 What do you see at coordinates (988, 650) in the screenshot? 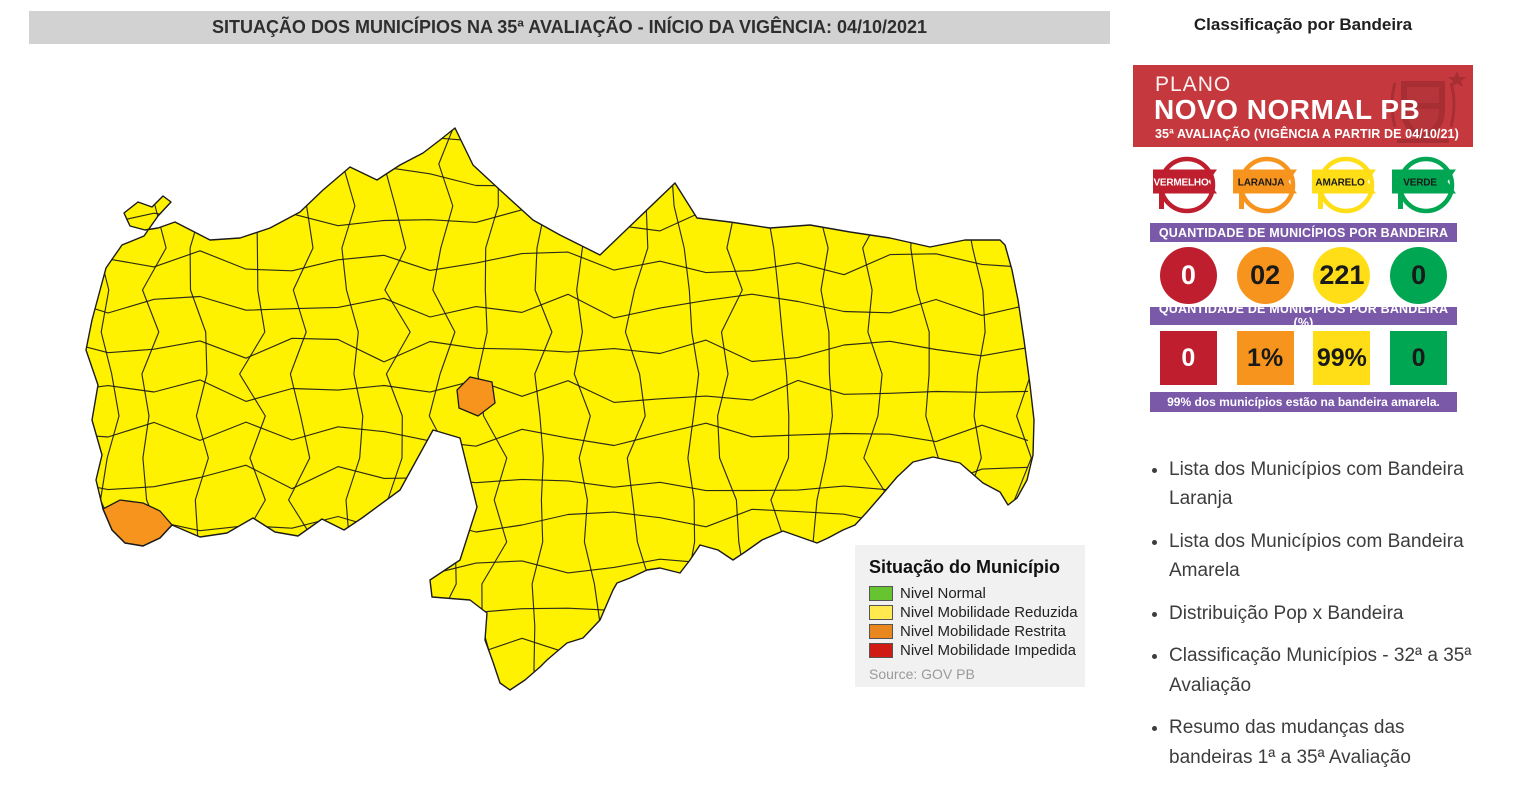
I see `legend-label: Nivel Mobilidade Impedida` at bounding box center [988, 650].